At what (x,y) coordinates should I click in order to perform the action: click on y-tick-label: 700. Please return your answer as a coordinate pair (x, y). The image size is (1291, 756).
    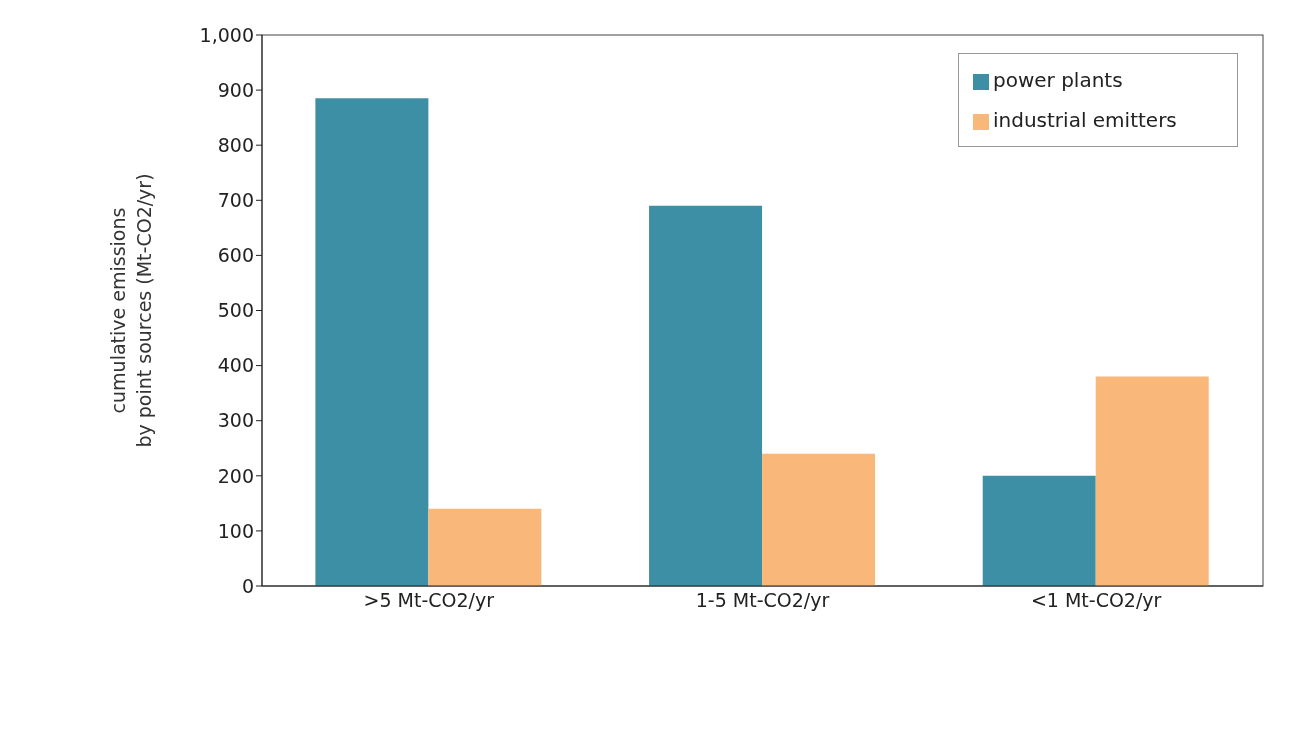
    Looking at the image, I should click on (235, 200).